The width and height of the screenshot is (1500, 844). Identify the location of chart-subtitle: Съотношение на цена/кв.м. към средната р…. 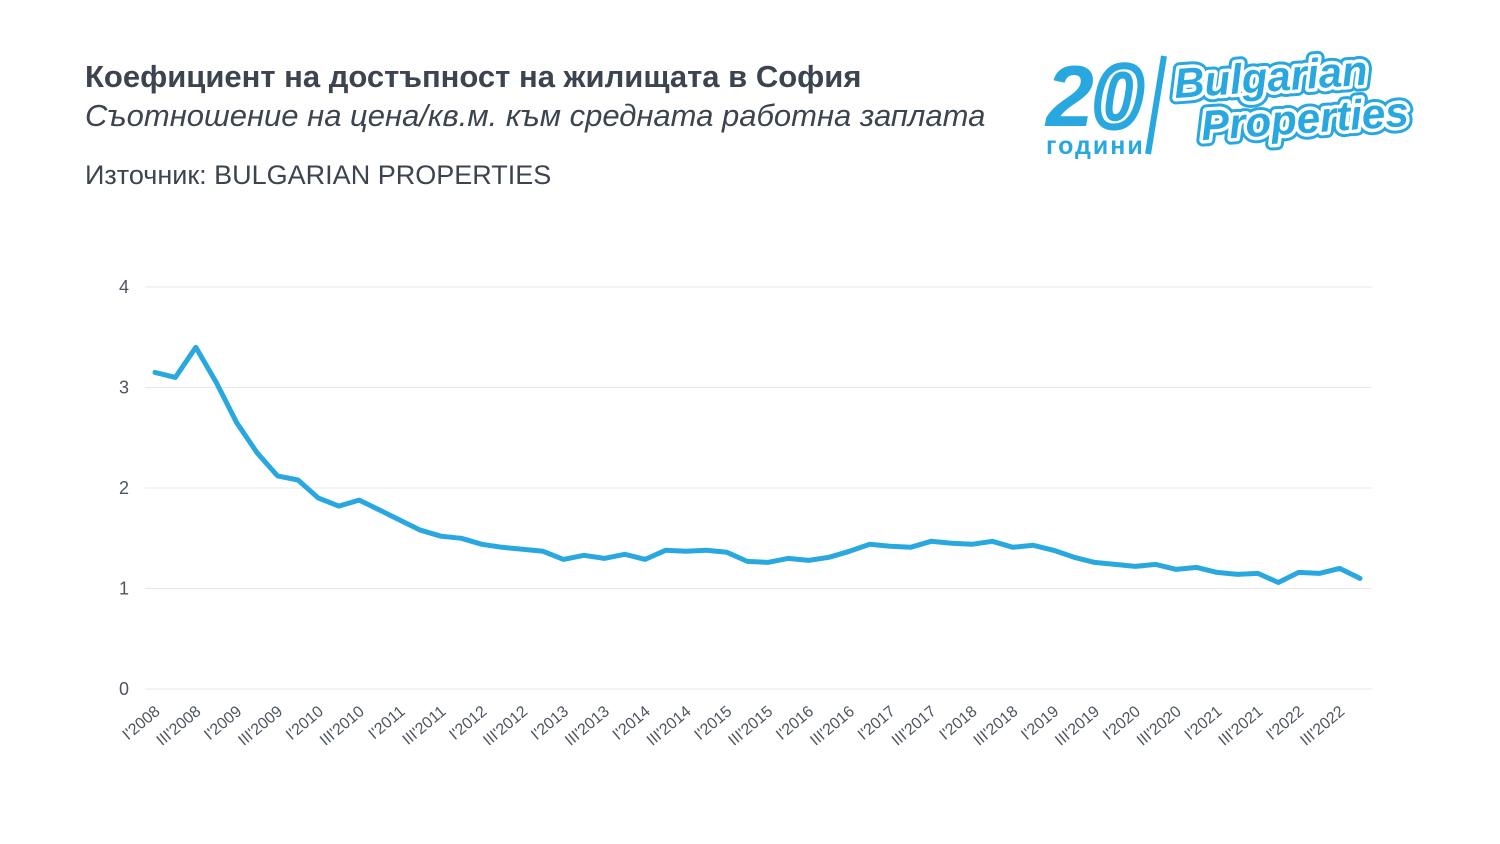
(535, 116).